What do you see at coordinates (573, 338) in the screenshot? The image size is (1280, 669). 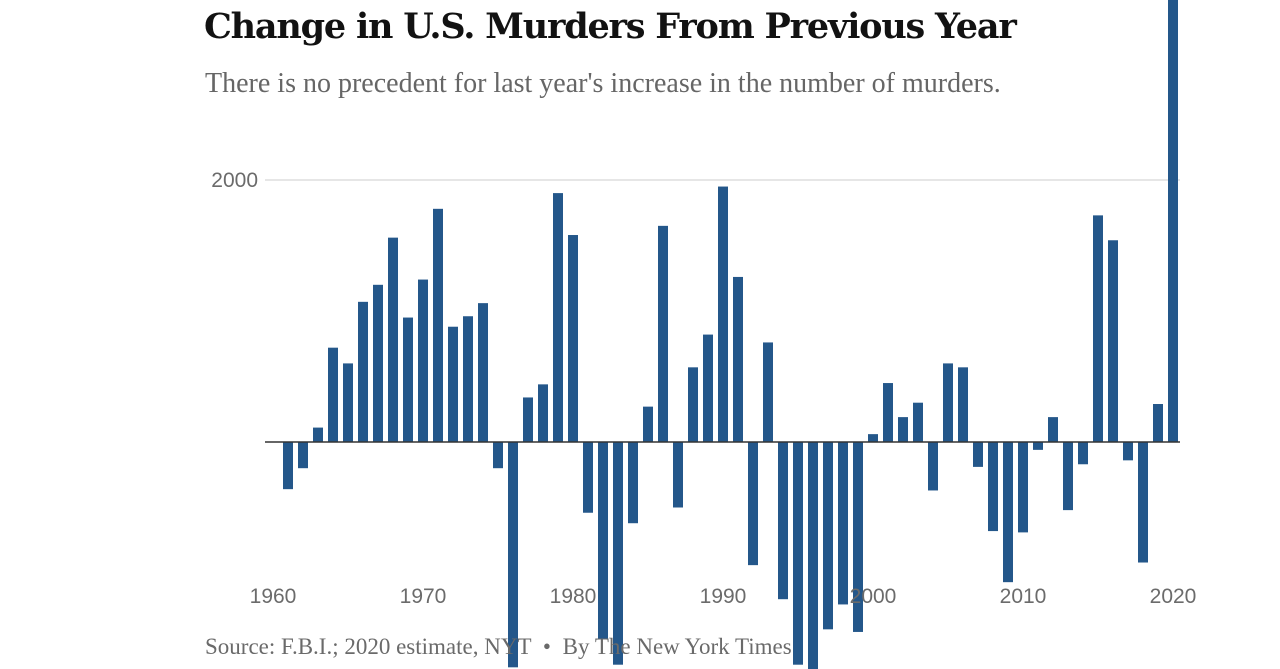 I see `bar-1980` at bounding box center [573, 338].